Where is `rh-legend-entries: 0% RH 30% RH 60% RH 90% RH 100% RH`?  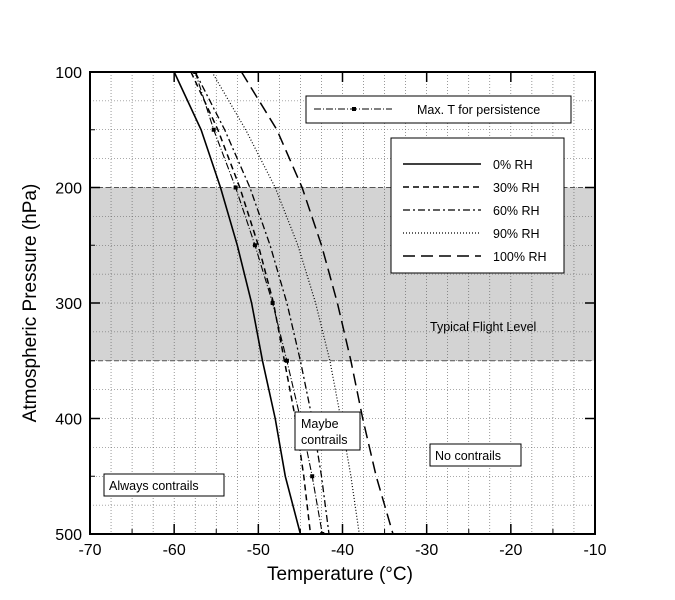 rh-legend-entries: 0% RH 30% RH 60% RH 90% RH 100% RH is located at coordinates (475, 211).